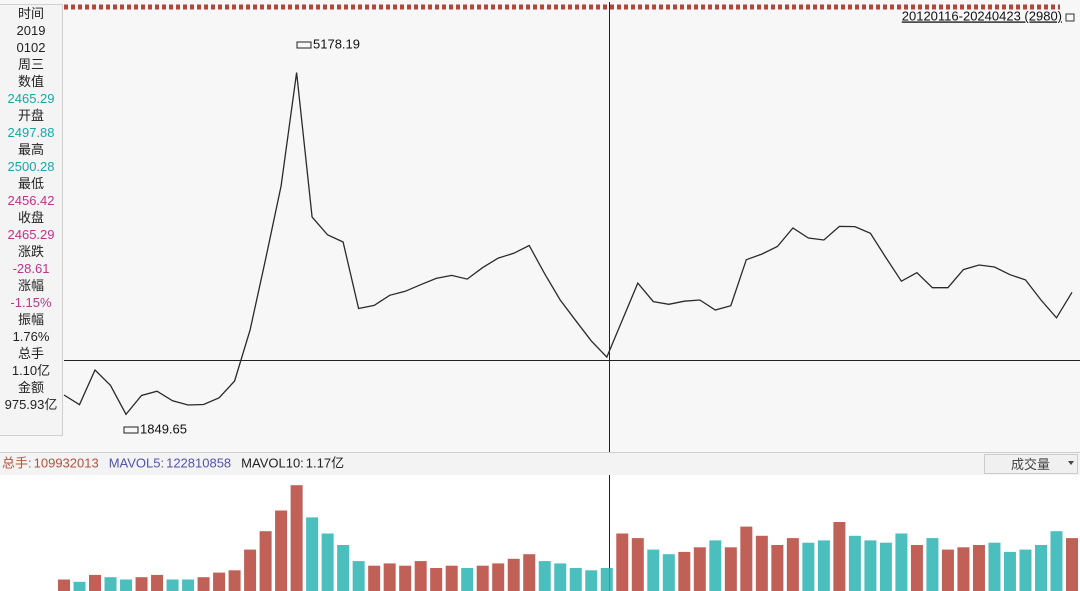 The width and height of the screenshot is (1080, 591). What do you see at coordinates (30, 13) in the screenshot?
I see `info-label: 时间` at bounding box center [30, 13].